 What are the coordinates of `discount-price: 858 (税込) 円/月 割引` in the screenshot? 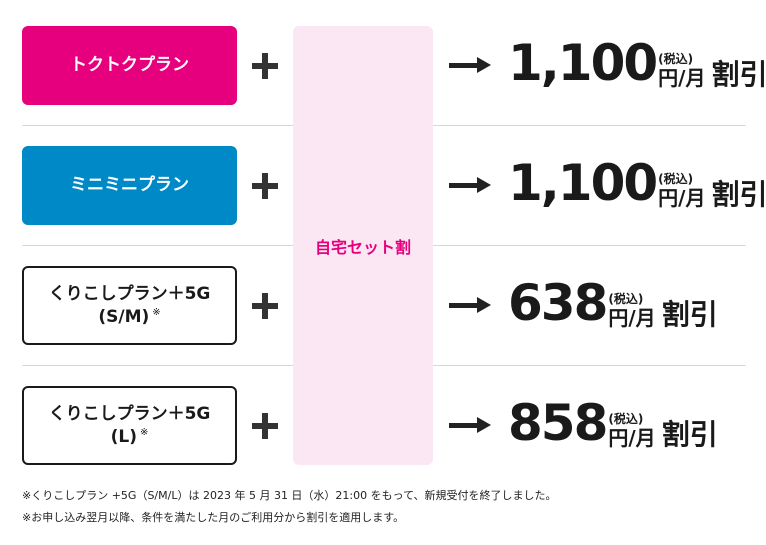 It's located at (613, 423).